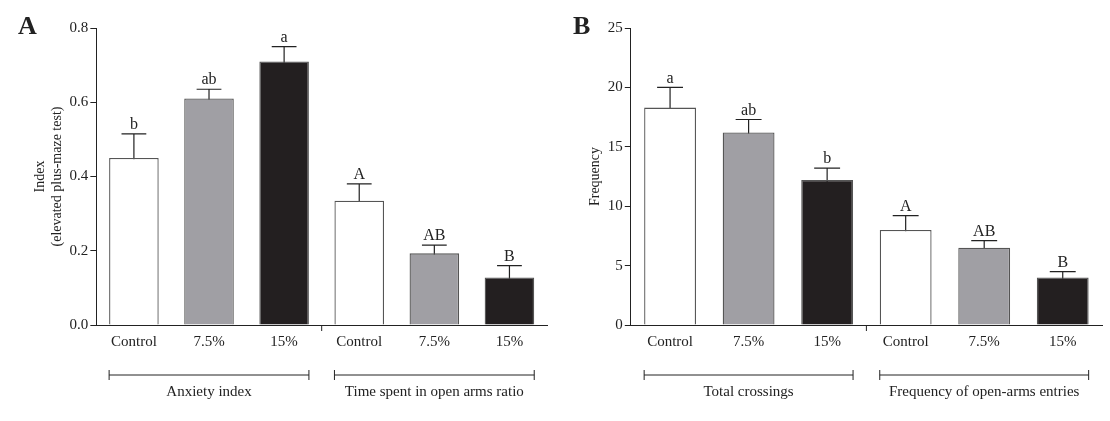 The image size is (1110, 421). I want to click on y-tick-label: 0.4, so click(79, 175).